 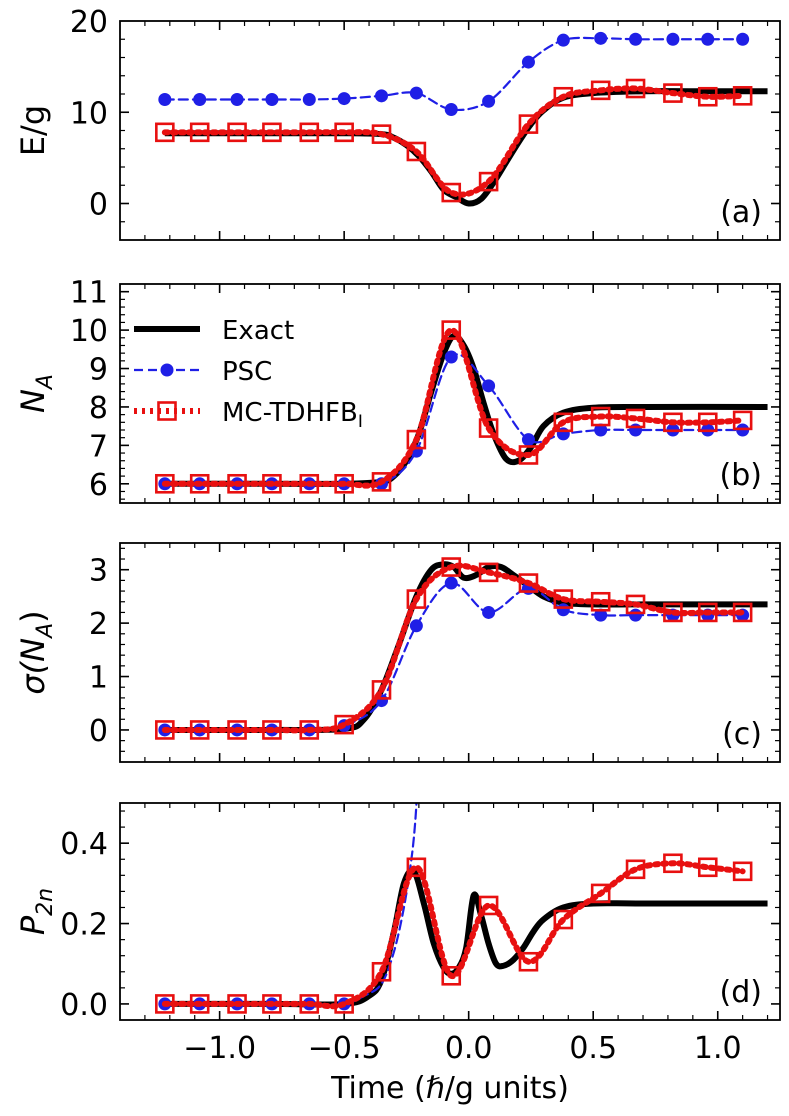 I want to click on series-group-d, so click(x=461, y=908).